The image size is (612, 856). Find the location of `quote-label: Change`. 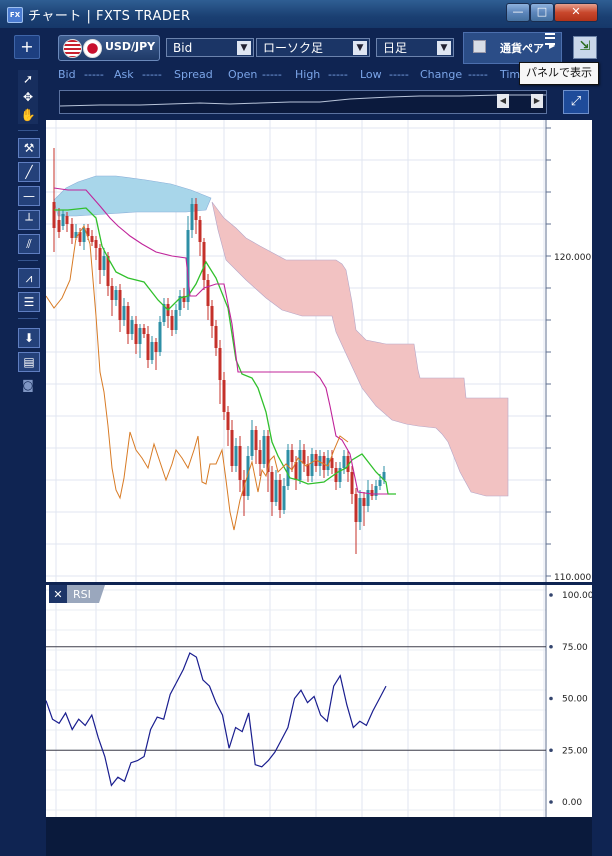

quote-label: Change is located at coordinates (441, 74).